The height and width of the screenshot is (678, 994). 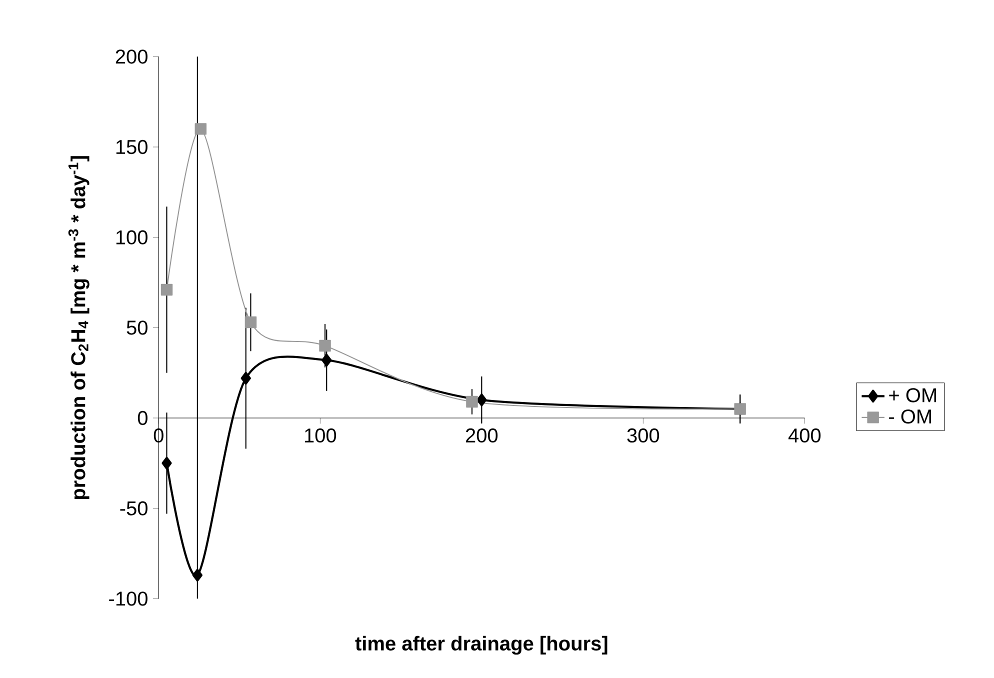 I want to click on x-tick-label: 200, so click(x=482, y=435).